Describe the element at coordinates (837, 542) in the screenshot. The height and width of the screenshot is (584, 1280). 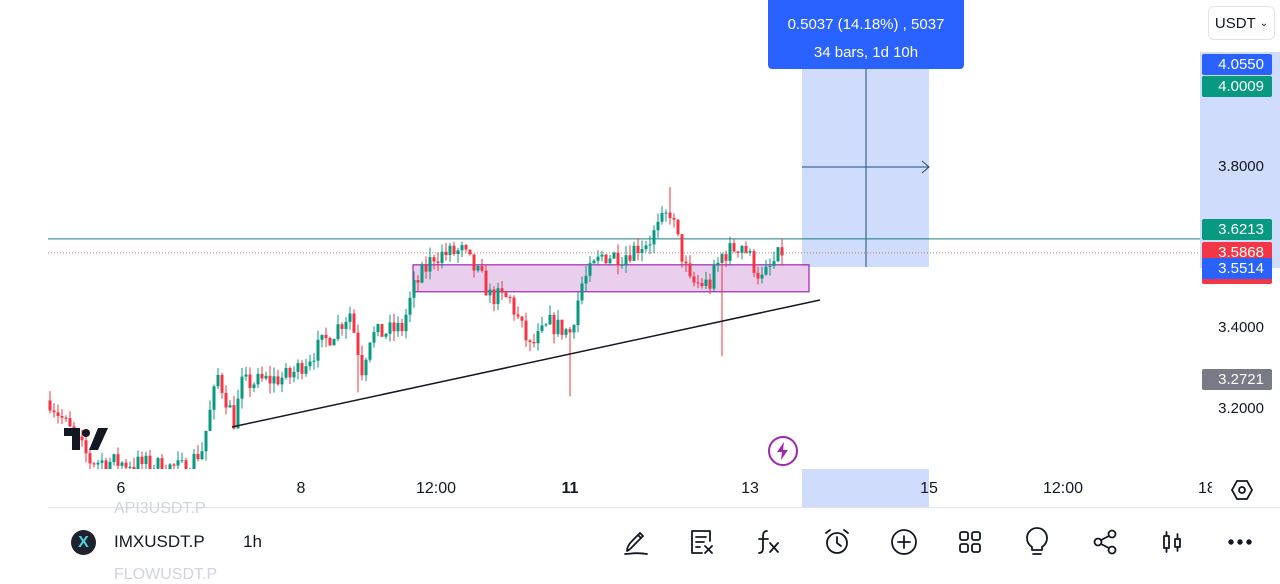
I see `alert-clock-icon` at that location.